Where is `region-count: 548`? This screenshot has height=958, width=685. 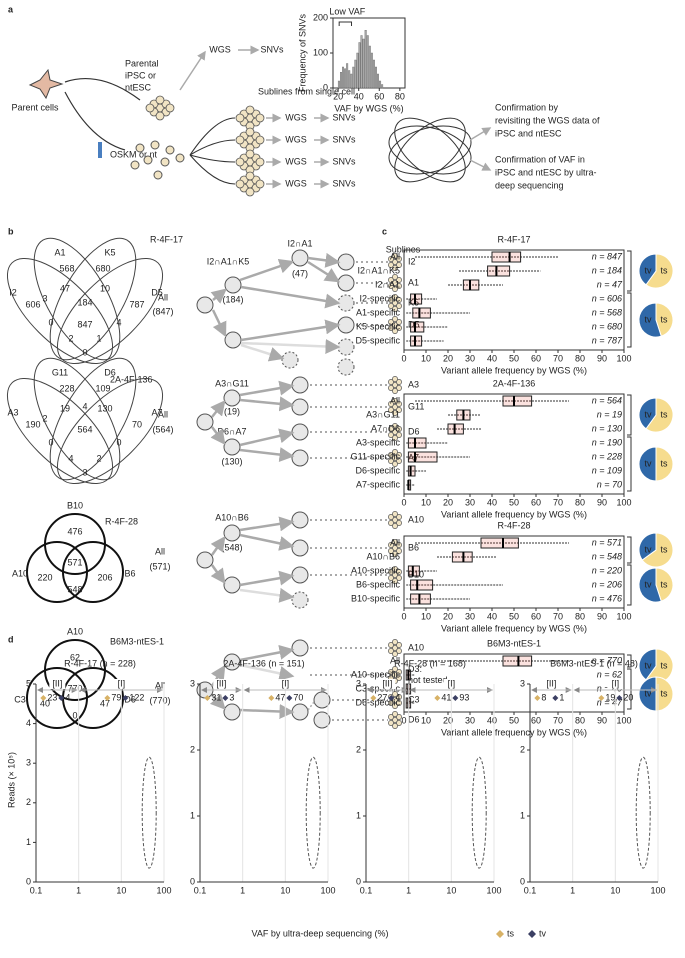 region-count: 548 is located at coordinates (74, 589).